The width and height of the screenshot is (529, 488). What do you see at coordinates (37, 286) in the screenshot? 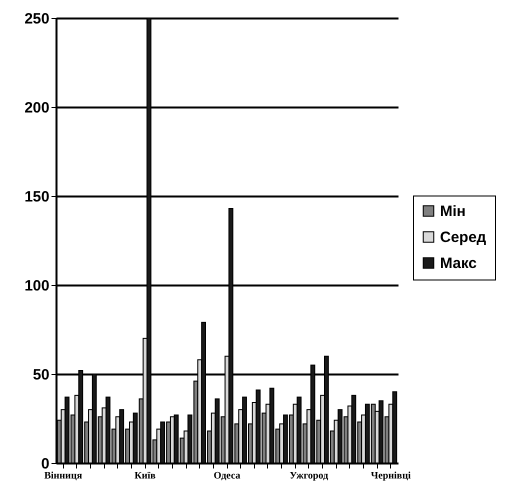
I see `y-tick-label: 100` at bounding box center [37, 286].